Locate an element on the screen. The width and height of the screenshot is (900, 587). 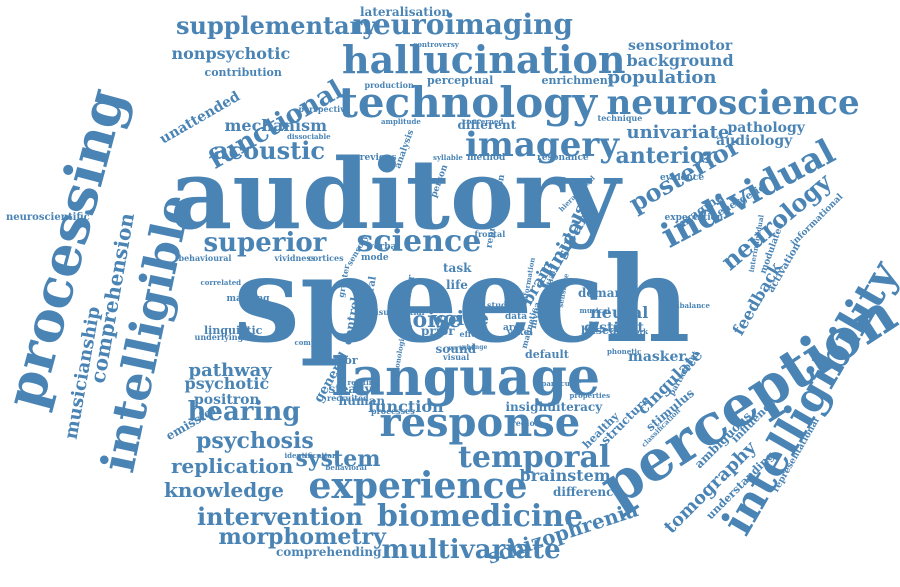
cloud-word: voice is located at coordinates (460, 318).